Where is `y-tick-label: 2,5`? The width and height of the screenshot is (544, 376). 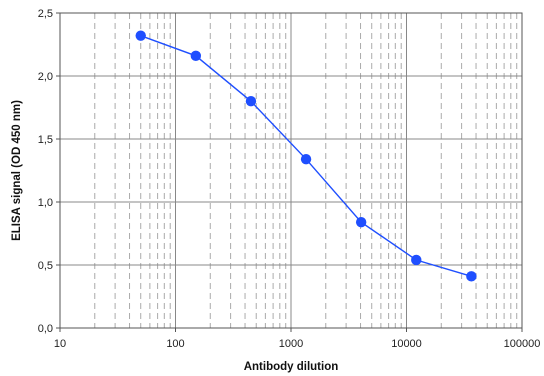 y-tick-label: 2,5 is located at coordinates (45, 14).